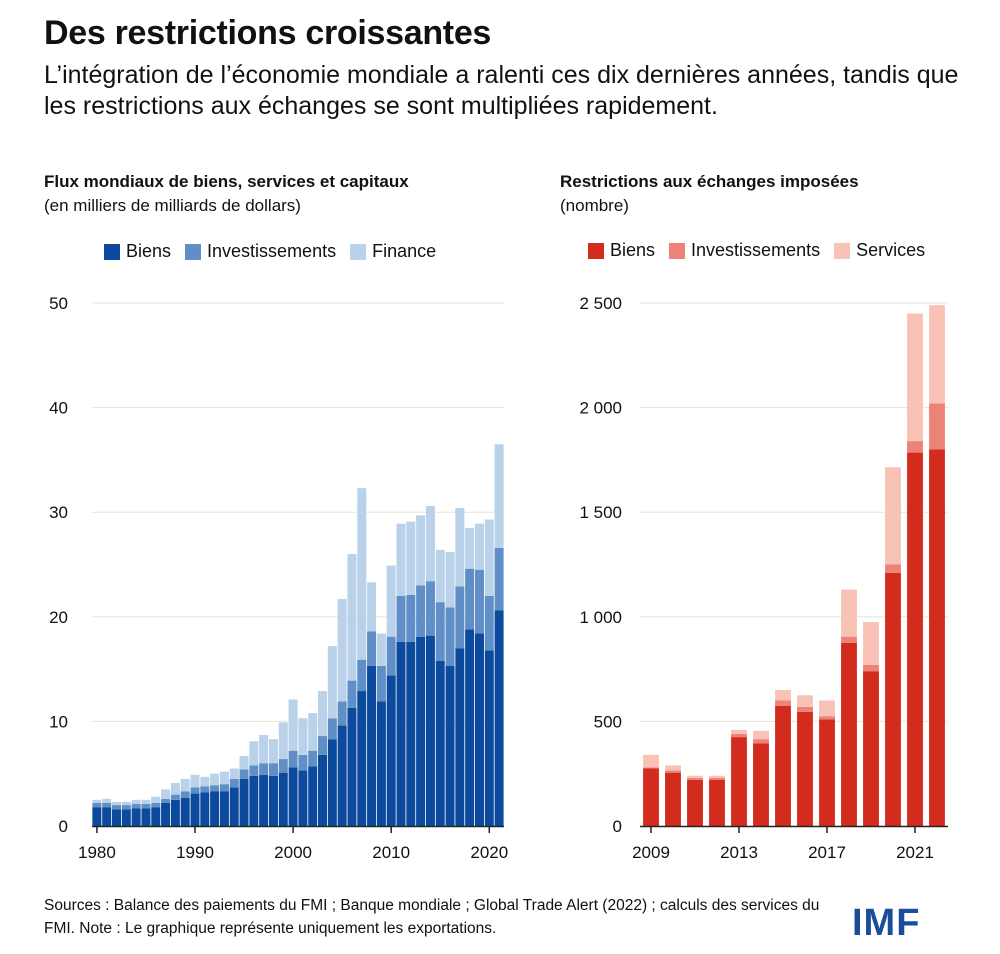  Describe the element at coordinates (489, 852) in the screenshot. I see `x-tick-label: 2020` at that location.